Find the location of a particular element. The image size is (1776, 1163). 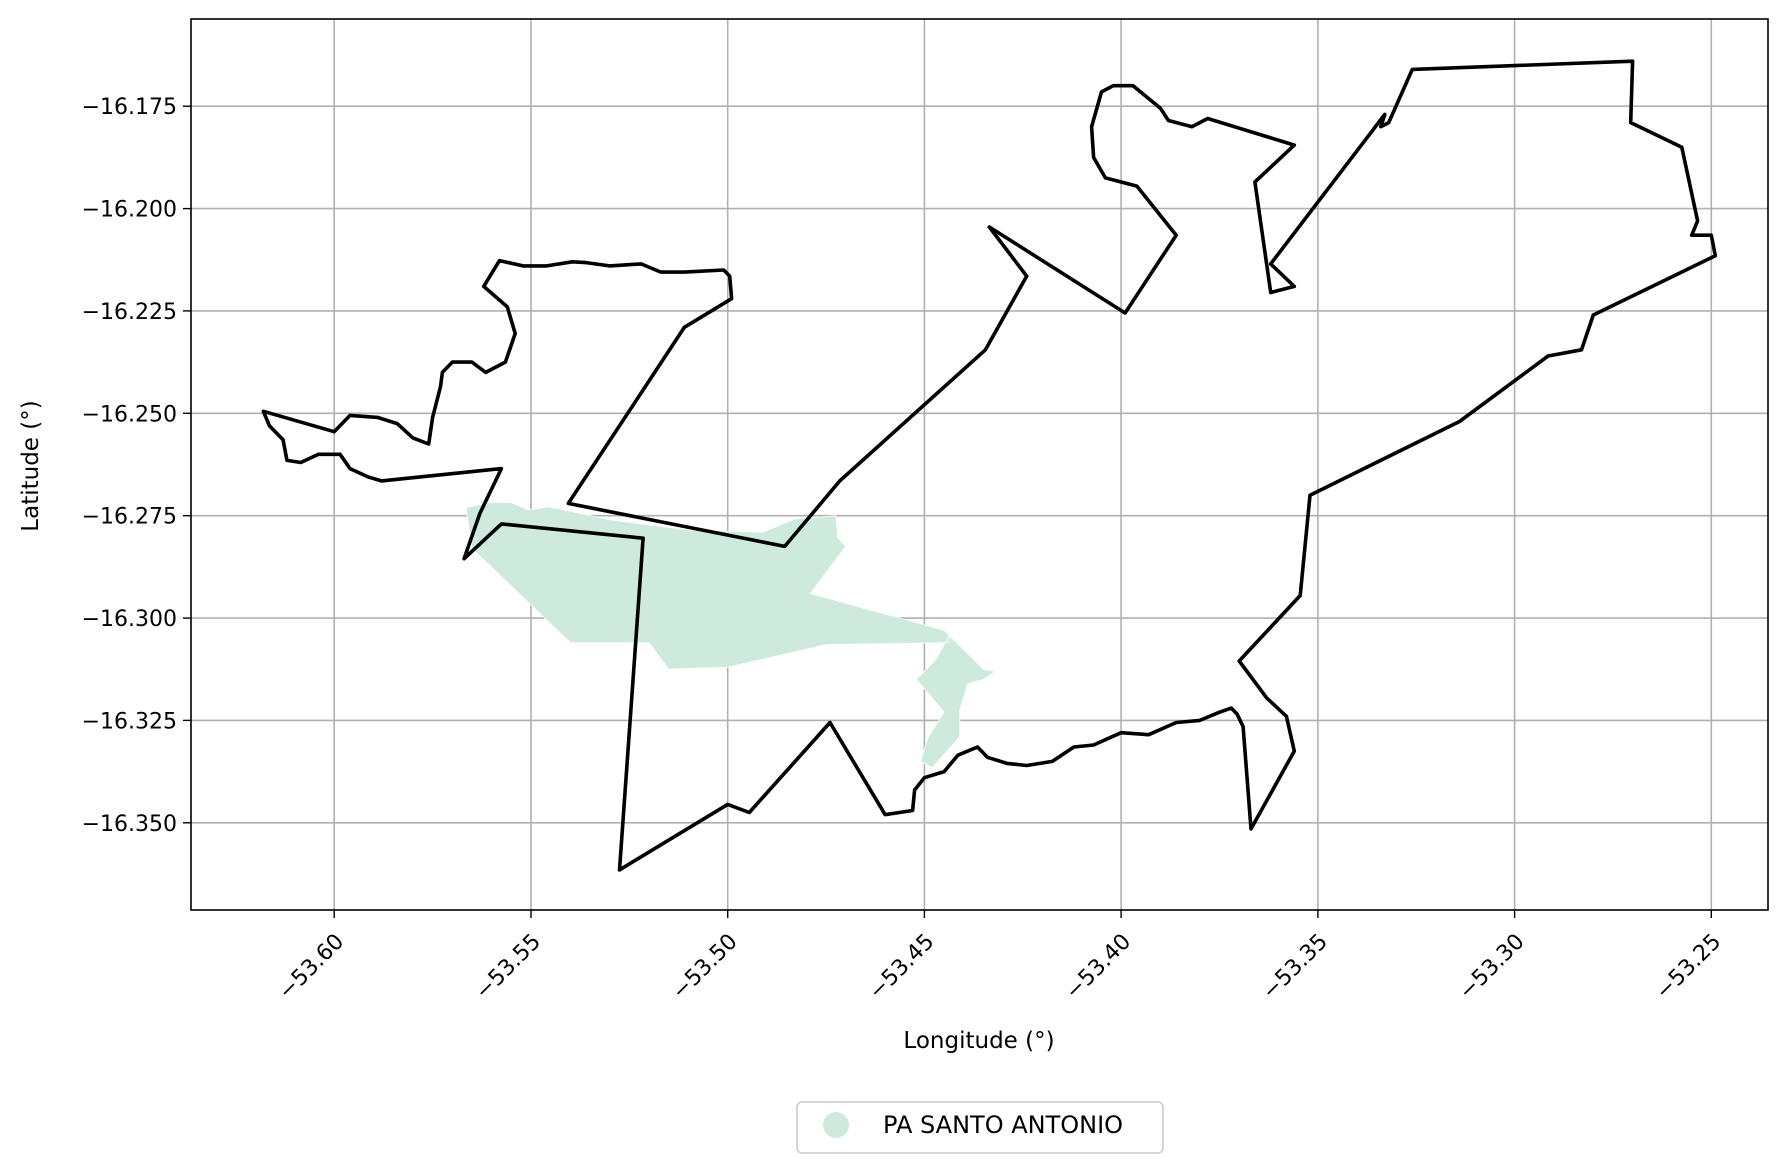

legend: PA SANTO ANTONIO is located at coordinates (980, 1127).